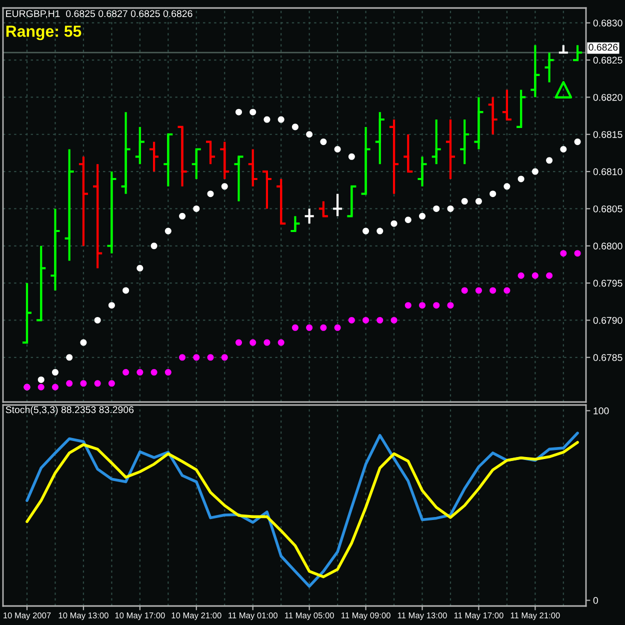 This screenshot has width=625, height=625. What do you see at coordinates (607, 208) in the screenshot?
I see `y-tick-label: 0.6805` at bounding box center [607, 208].